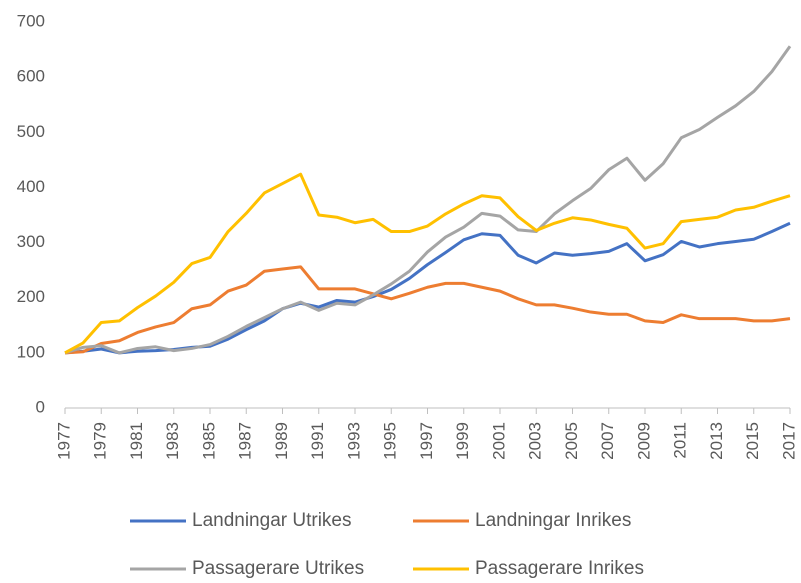 This screenshot has height=583, width=801. Describe the element at coordinates (553, 520) in the screenshot. I see `legend-label: Landningar Inrikes` at that location.